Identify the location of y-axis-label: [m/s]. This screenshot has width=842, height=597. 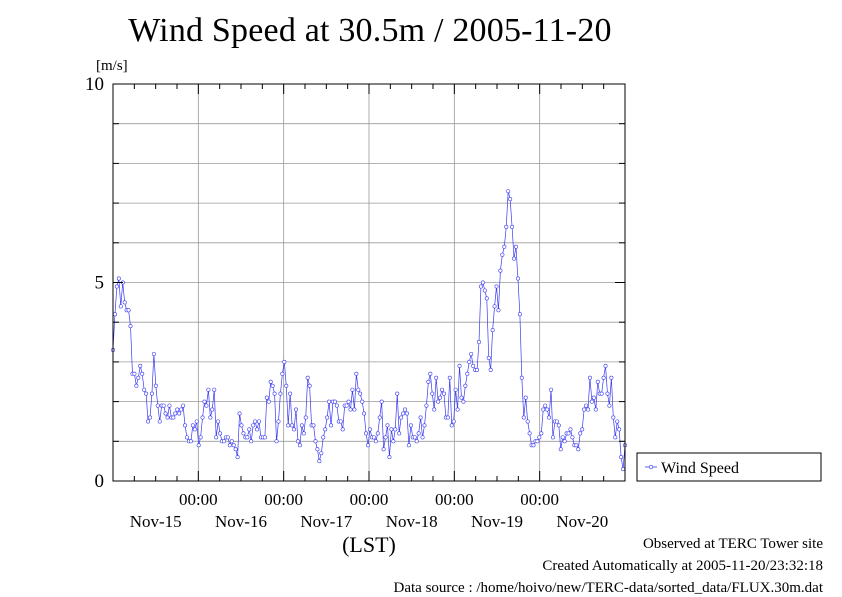
(112, 66).